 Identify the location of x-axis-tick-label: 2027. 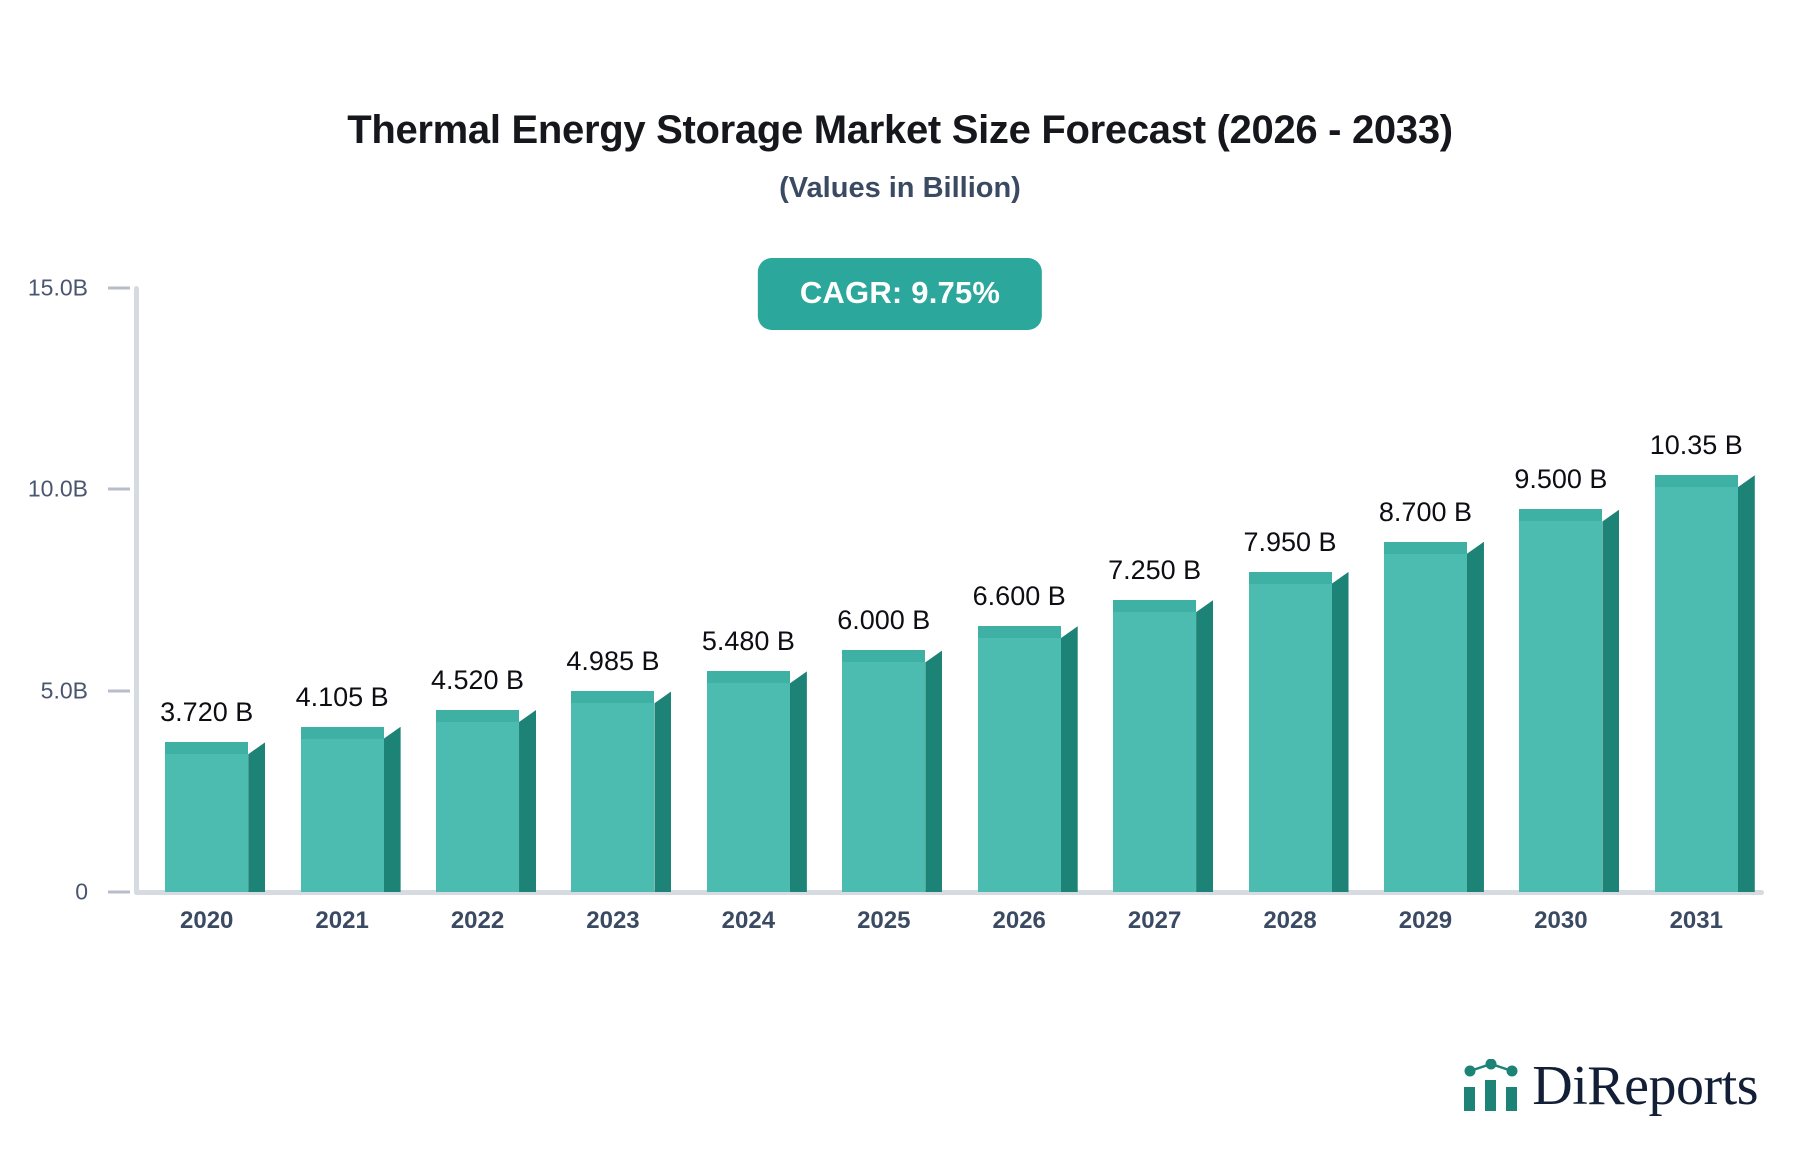
(1154, 920).